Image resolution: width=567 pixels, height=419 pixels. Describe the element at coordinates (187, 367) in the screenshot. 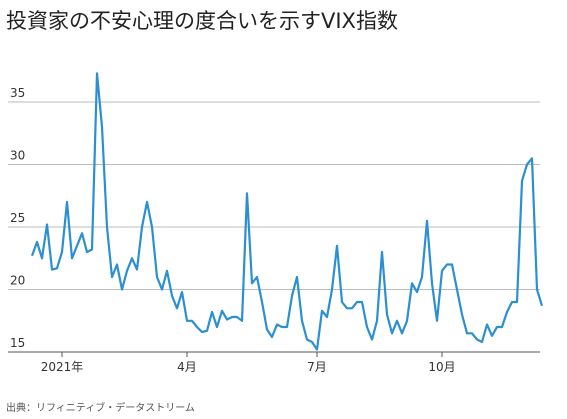

I see `x-tick-label: 4月` at that location.